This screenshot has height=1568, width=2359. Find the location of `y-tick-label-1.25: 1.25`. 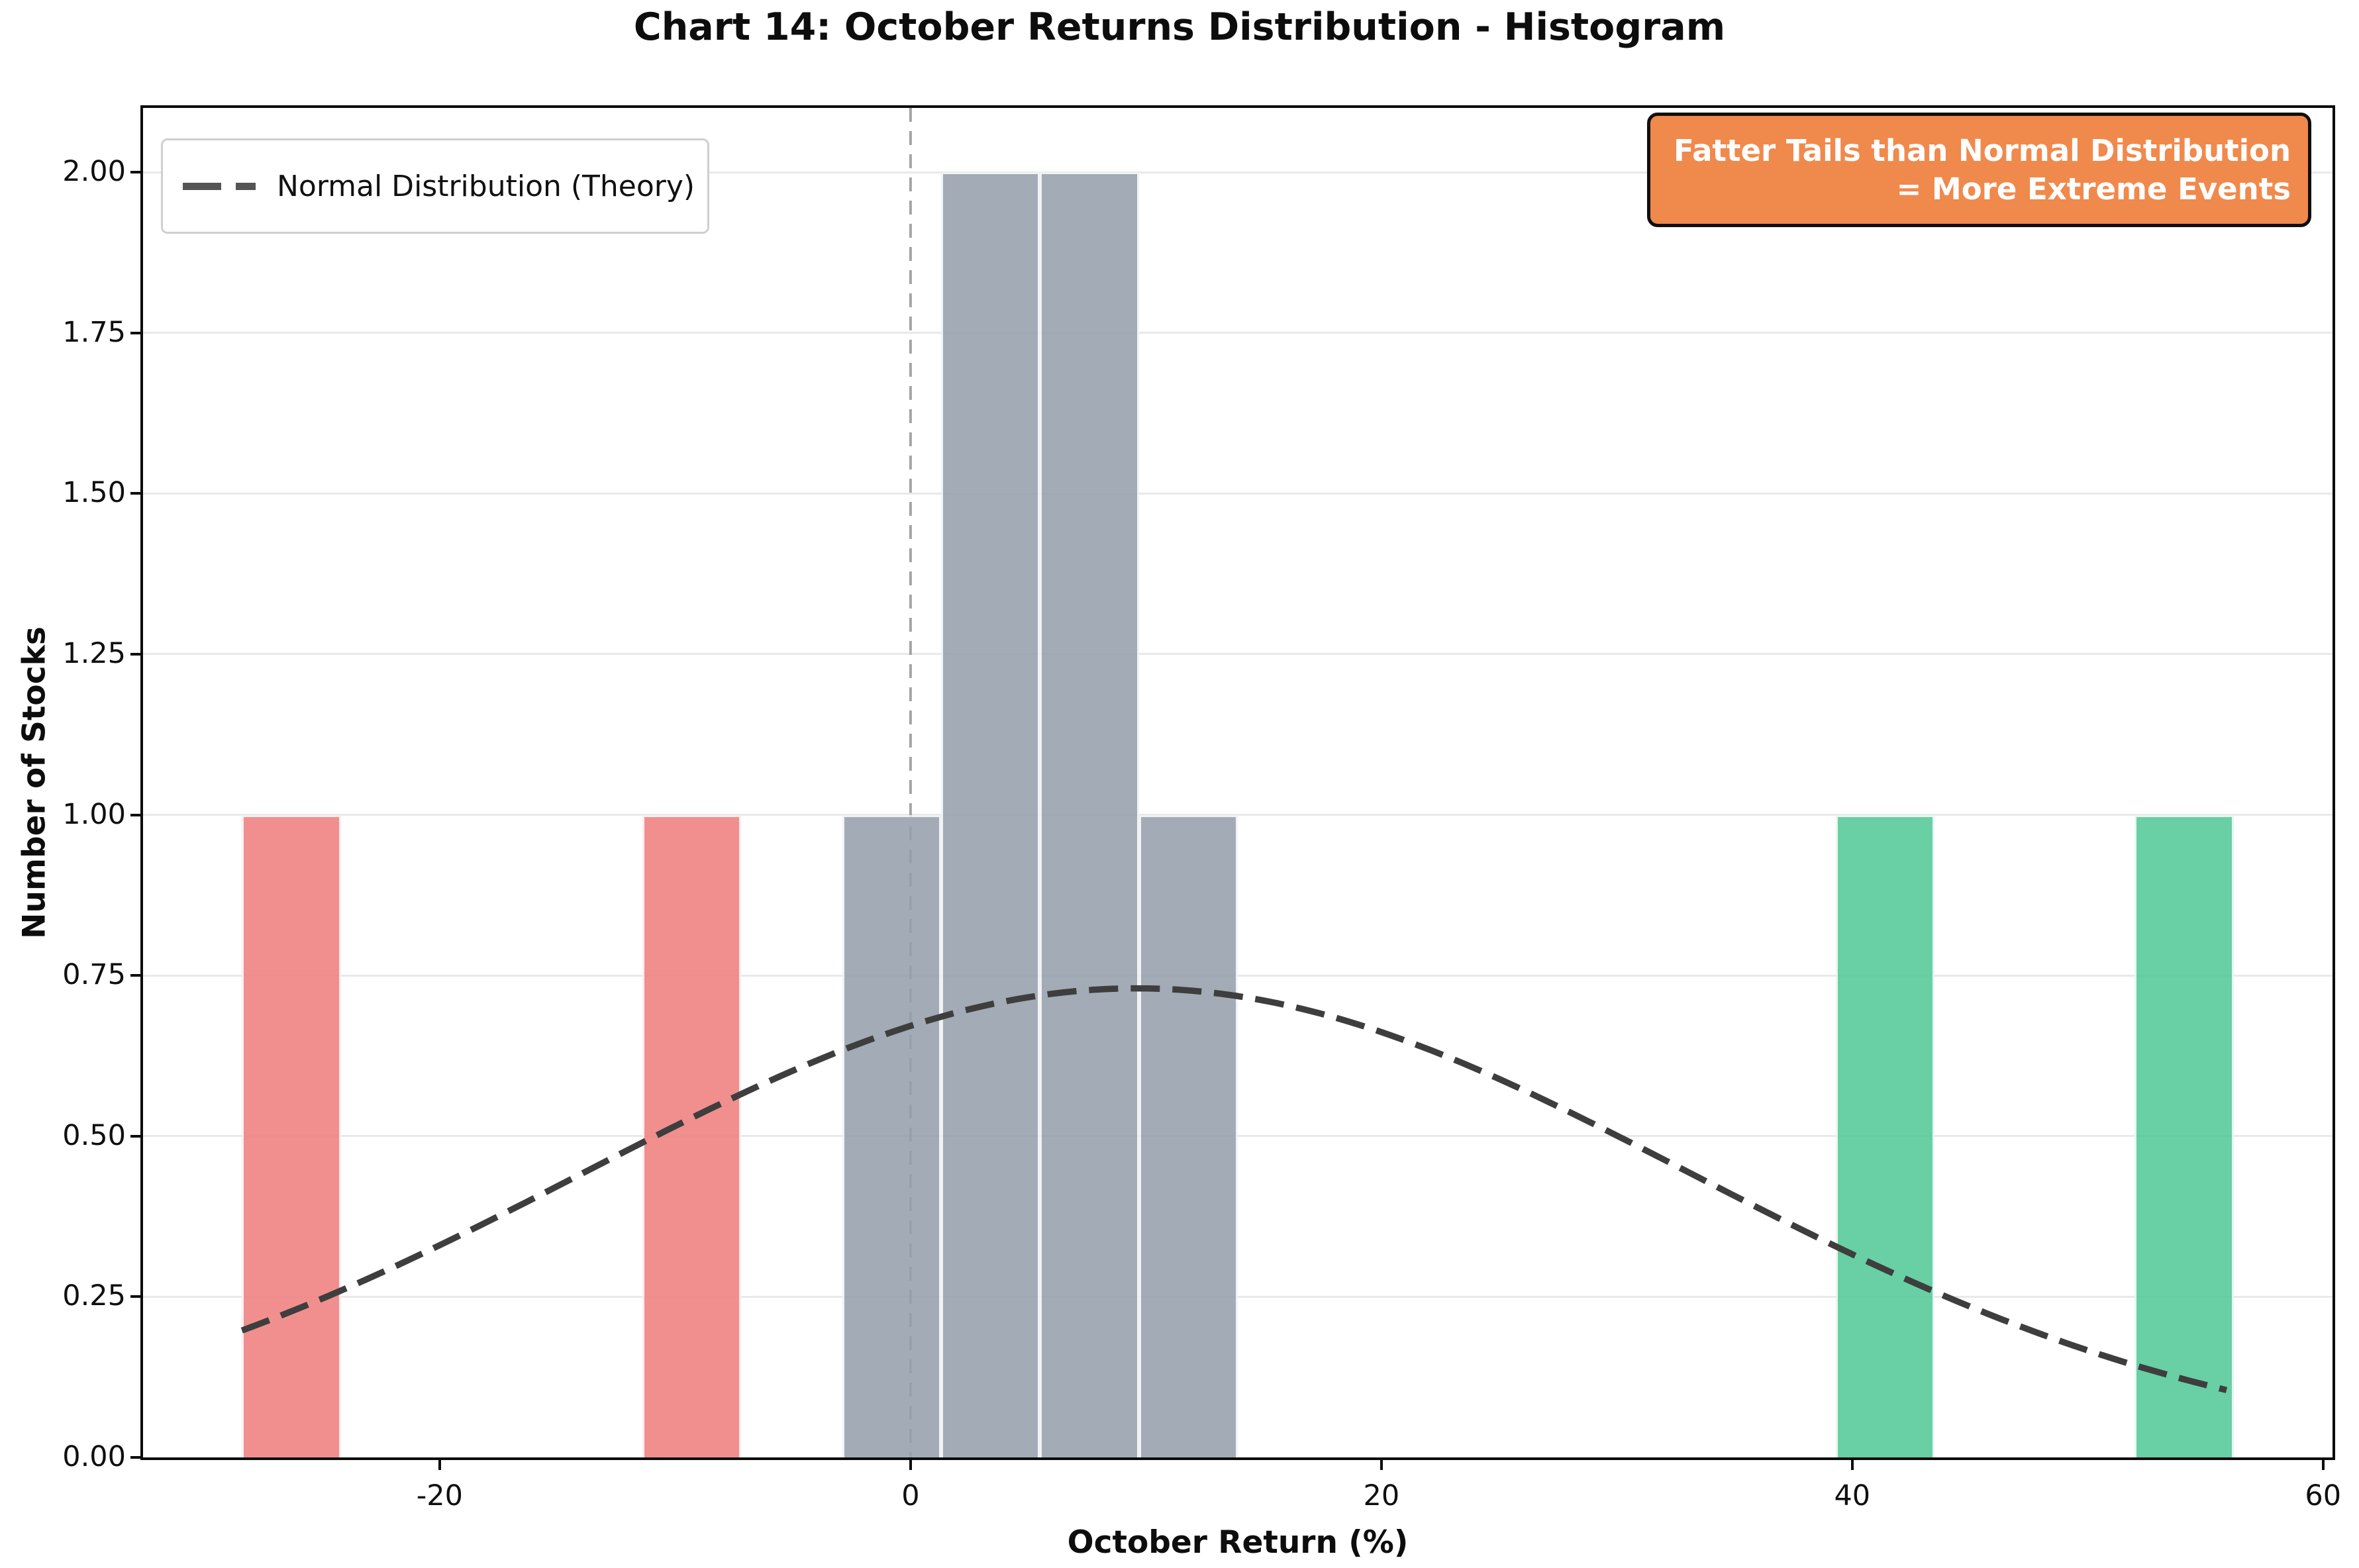

y-tick-label-1.25: 1.25 is located at coordinates (94, 653).